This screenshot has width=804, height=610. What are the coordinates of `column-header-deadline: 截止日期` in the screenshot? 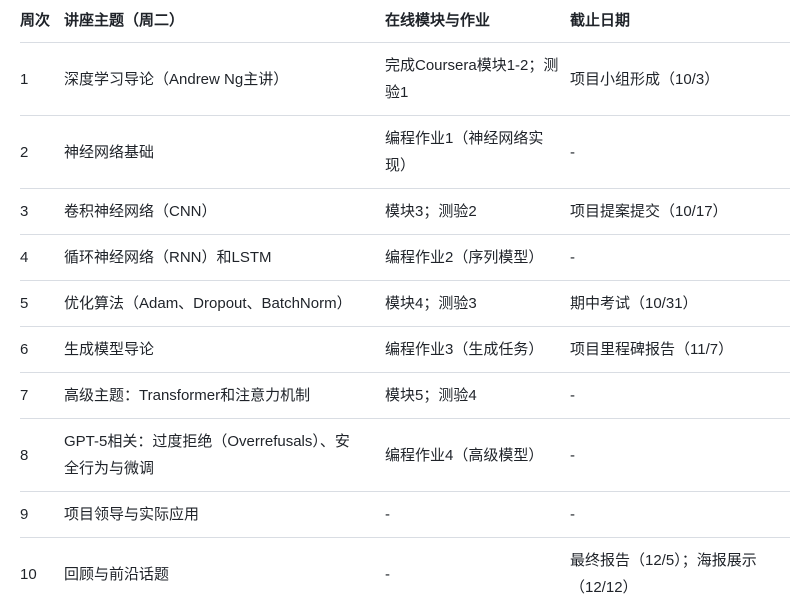 It's located at (680, 21).